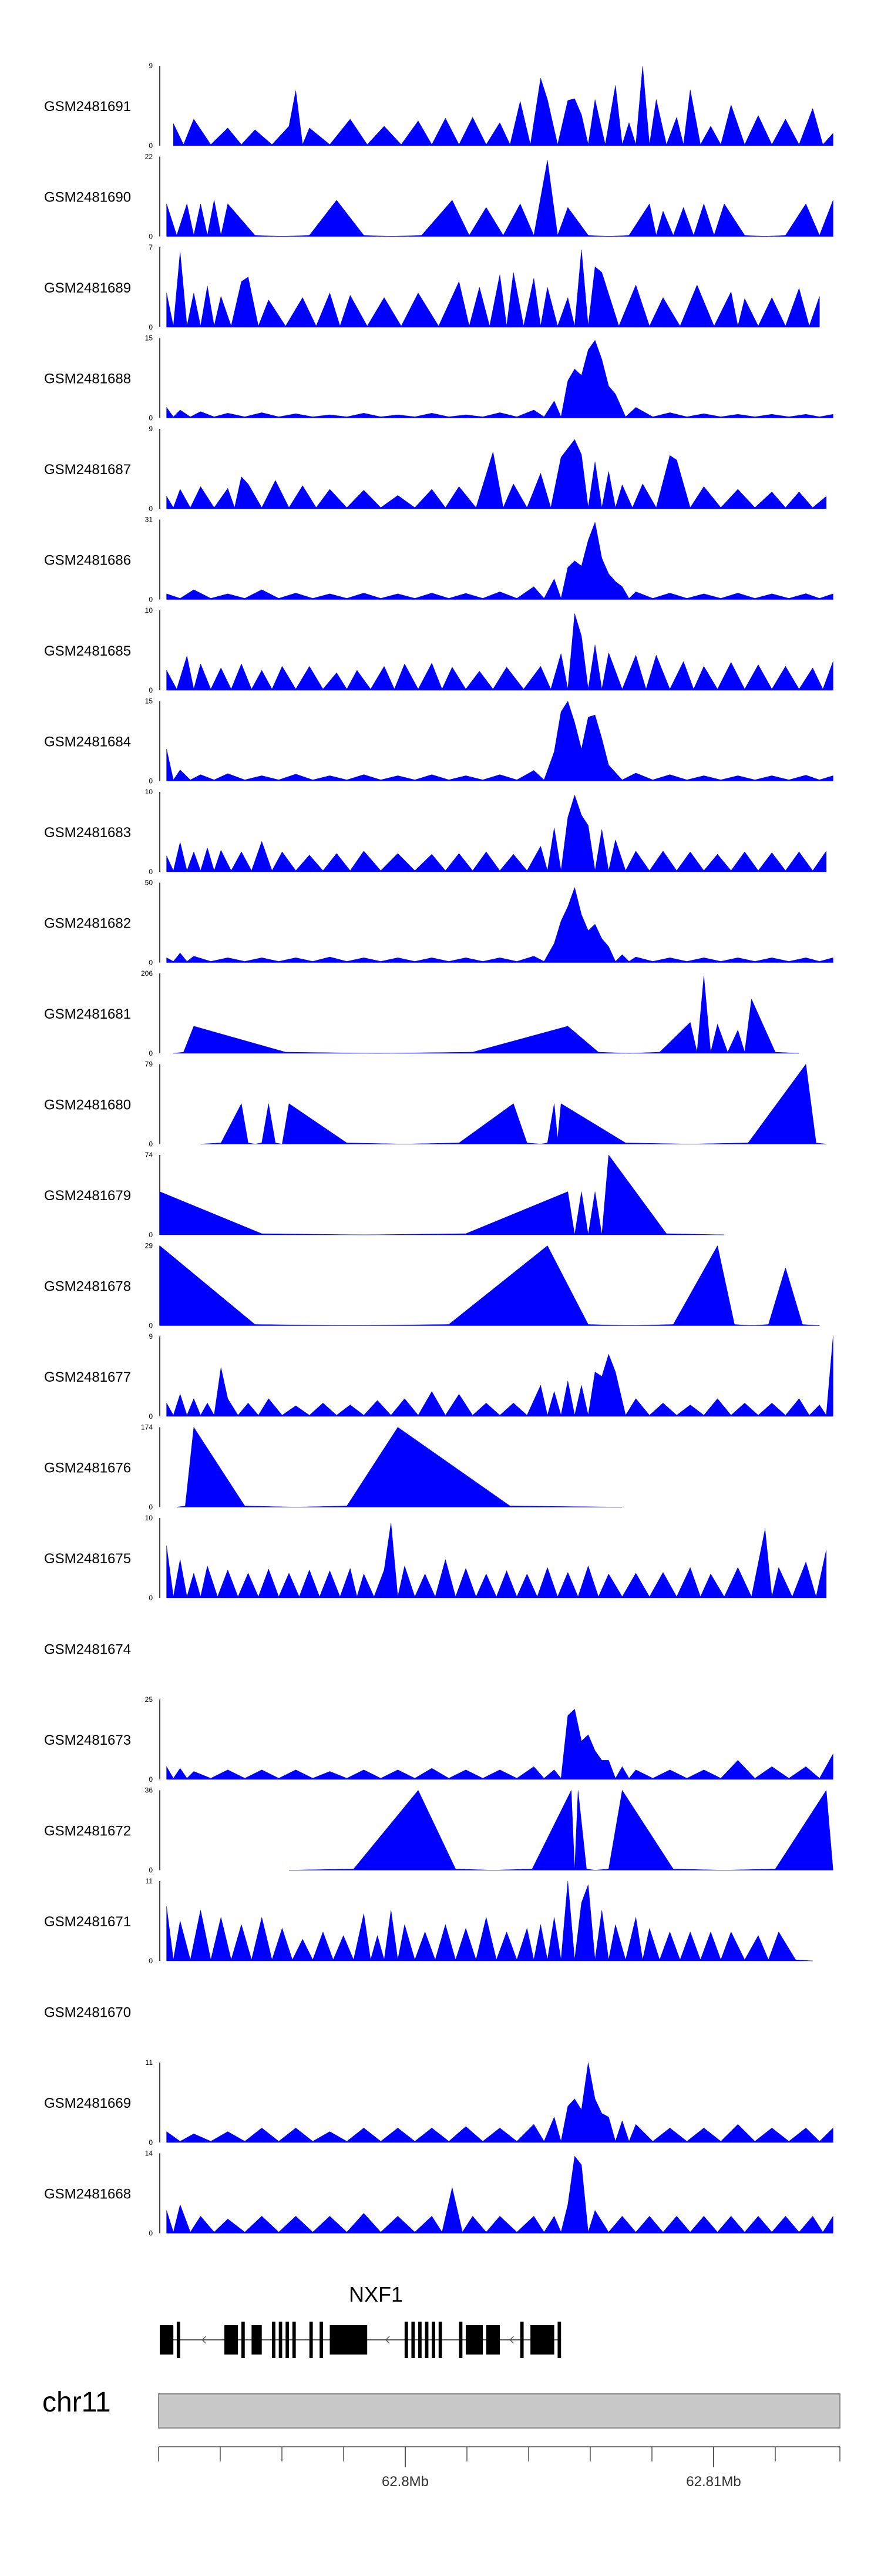 This screenshot has width=881, height=2576. What do you see at coordinates (149, 157) in the screenshot?
I see `y-max-label: 22` at bounding box center [149, 157].